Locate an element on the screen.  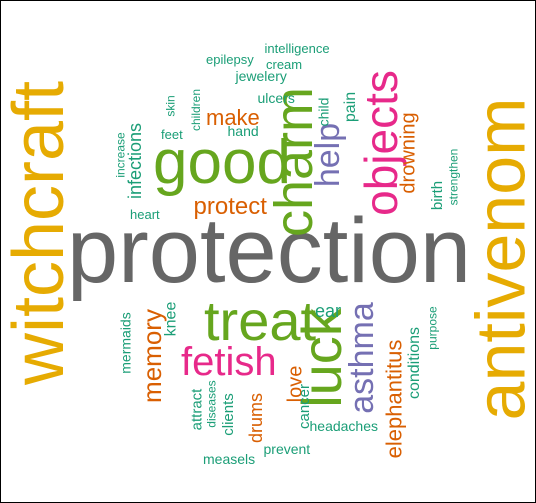
word-memory: memory is located at coordinates (151, 356).